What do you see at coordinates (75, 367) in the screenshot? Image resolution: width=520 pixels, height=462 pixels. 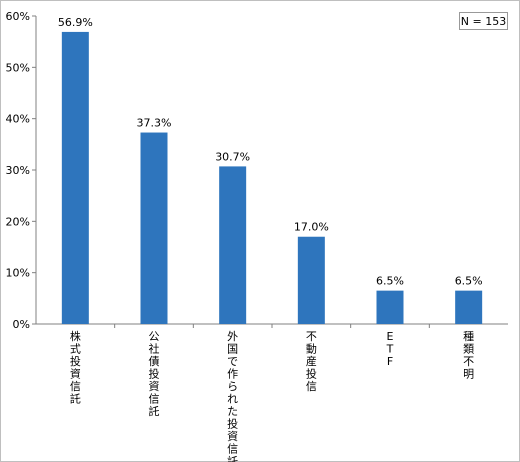 I see `category-label: 株式投資信託` at bounding box center [75, 367].